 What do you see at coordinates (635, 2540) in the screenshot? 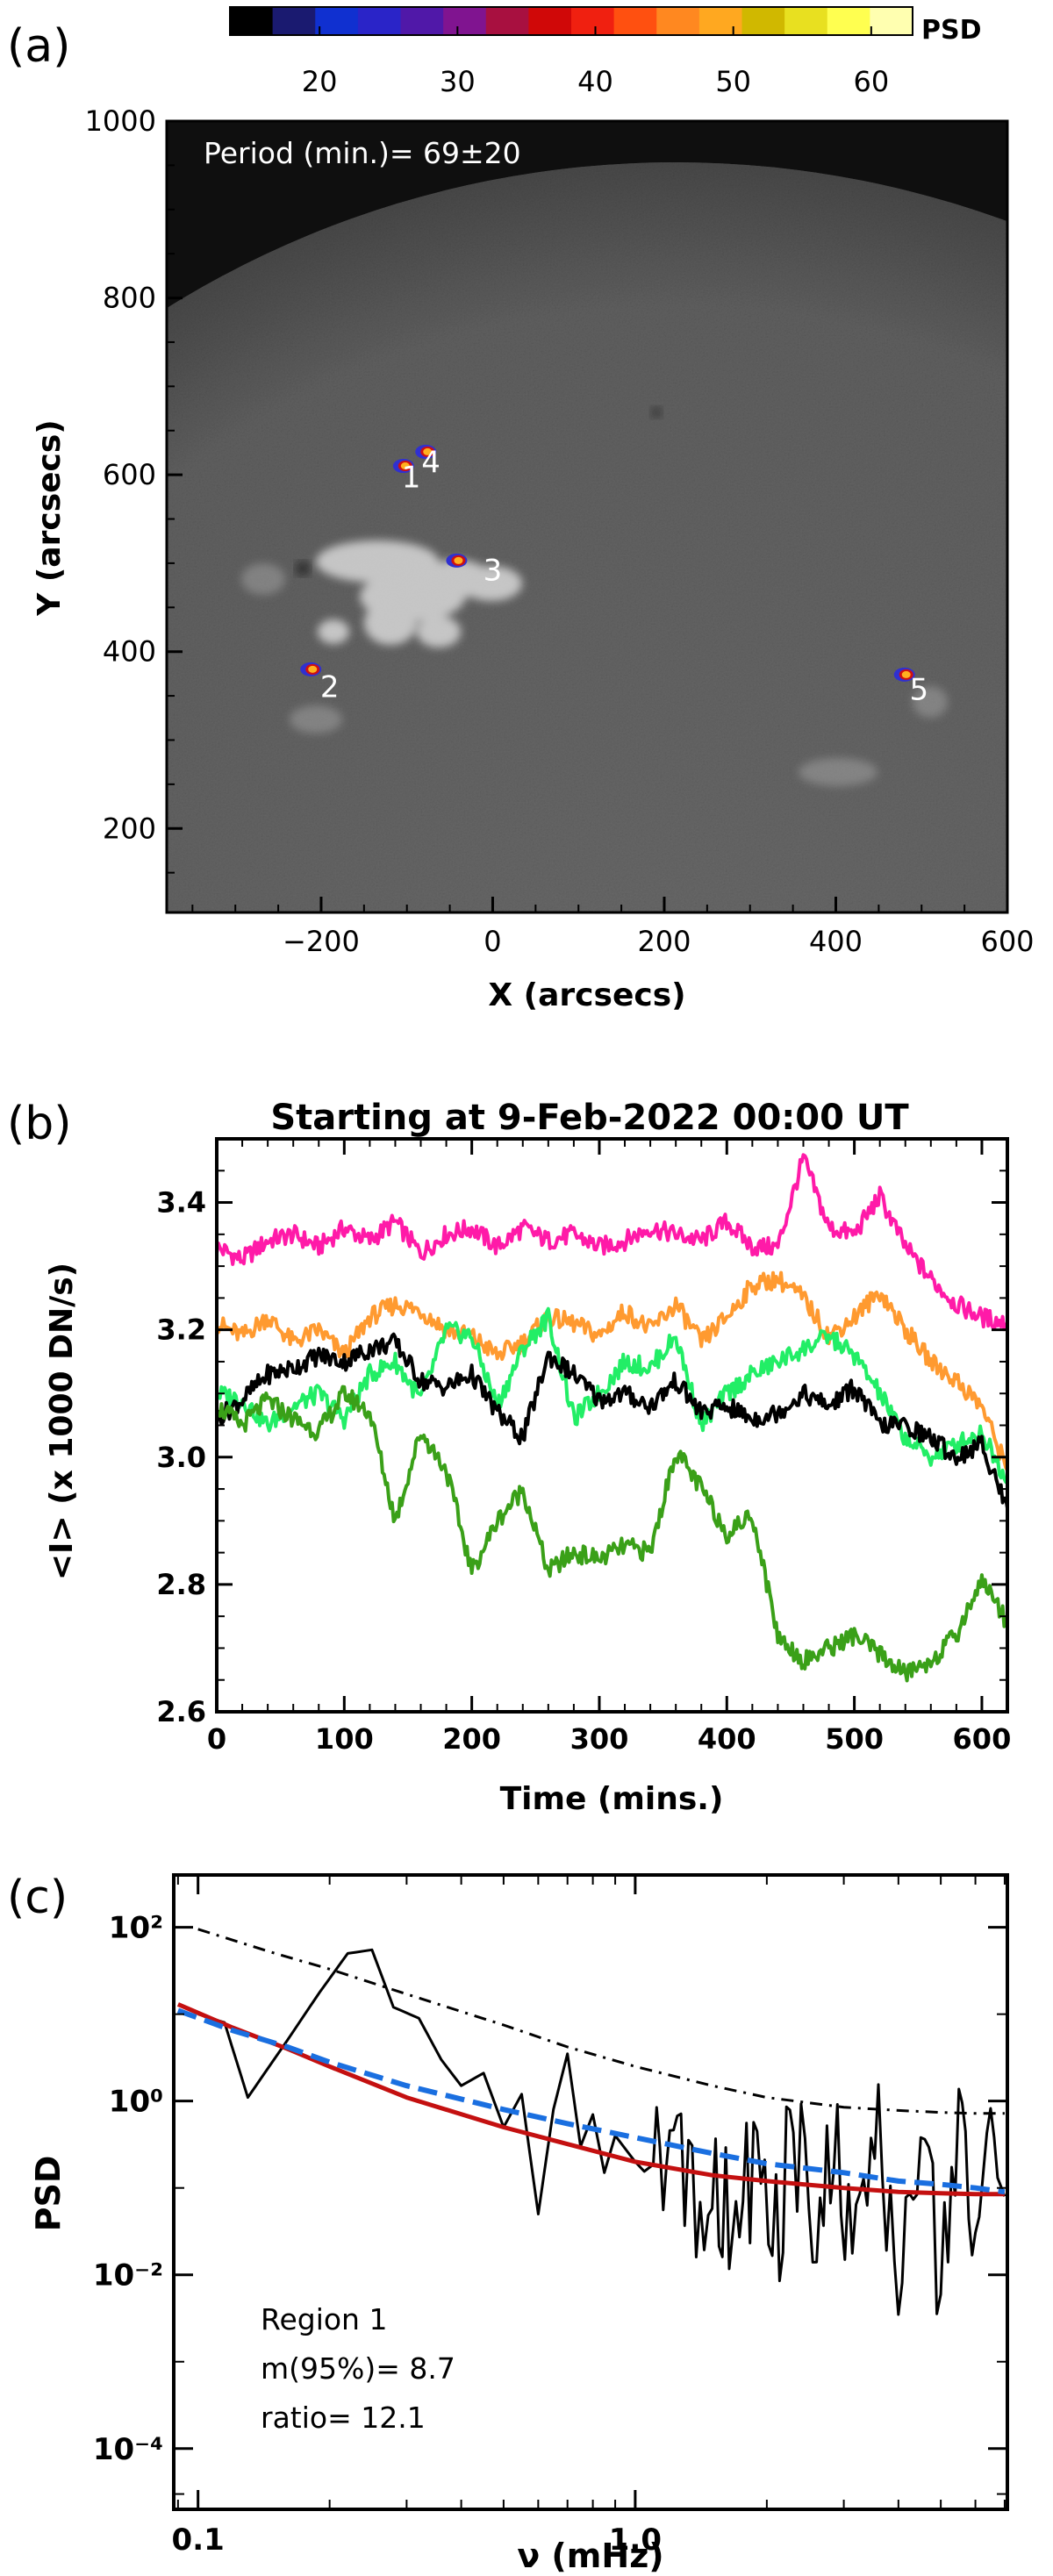
I see `x-tick-label: 1.0` at bounding box center [635, 2540].